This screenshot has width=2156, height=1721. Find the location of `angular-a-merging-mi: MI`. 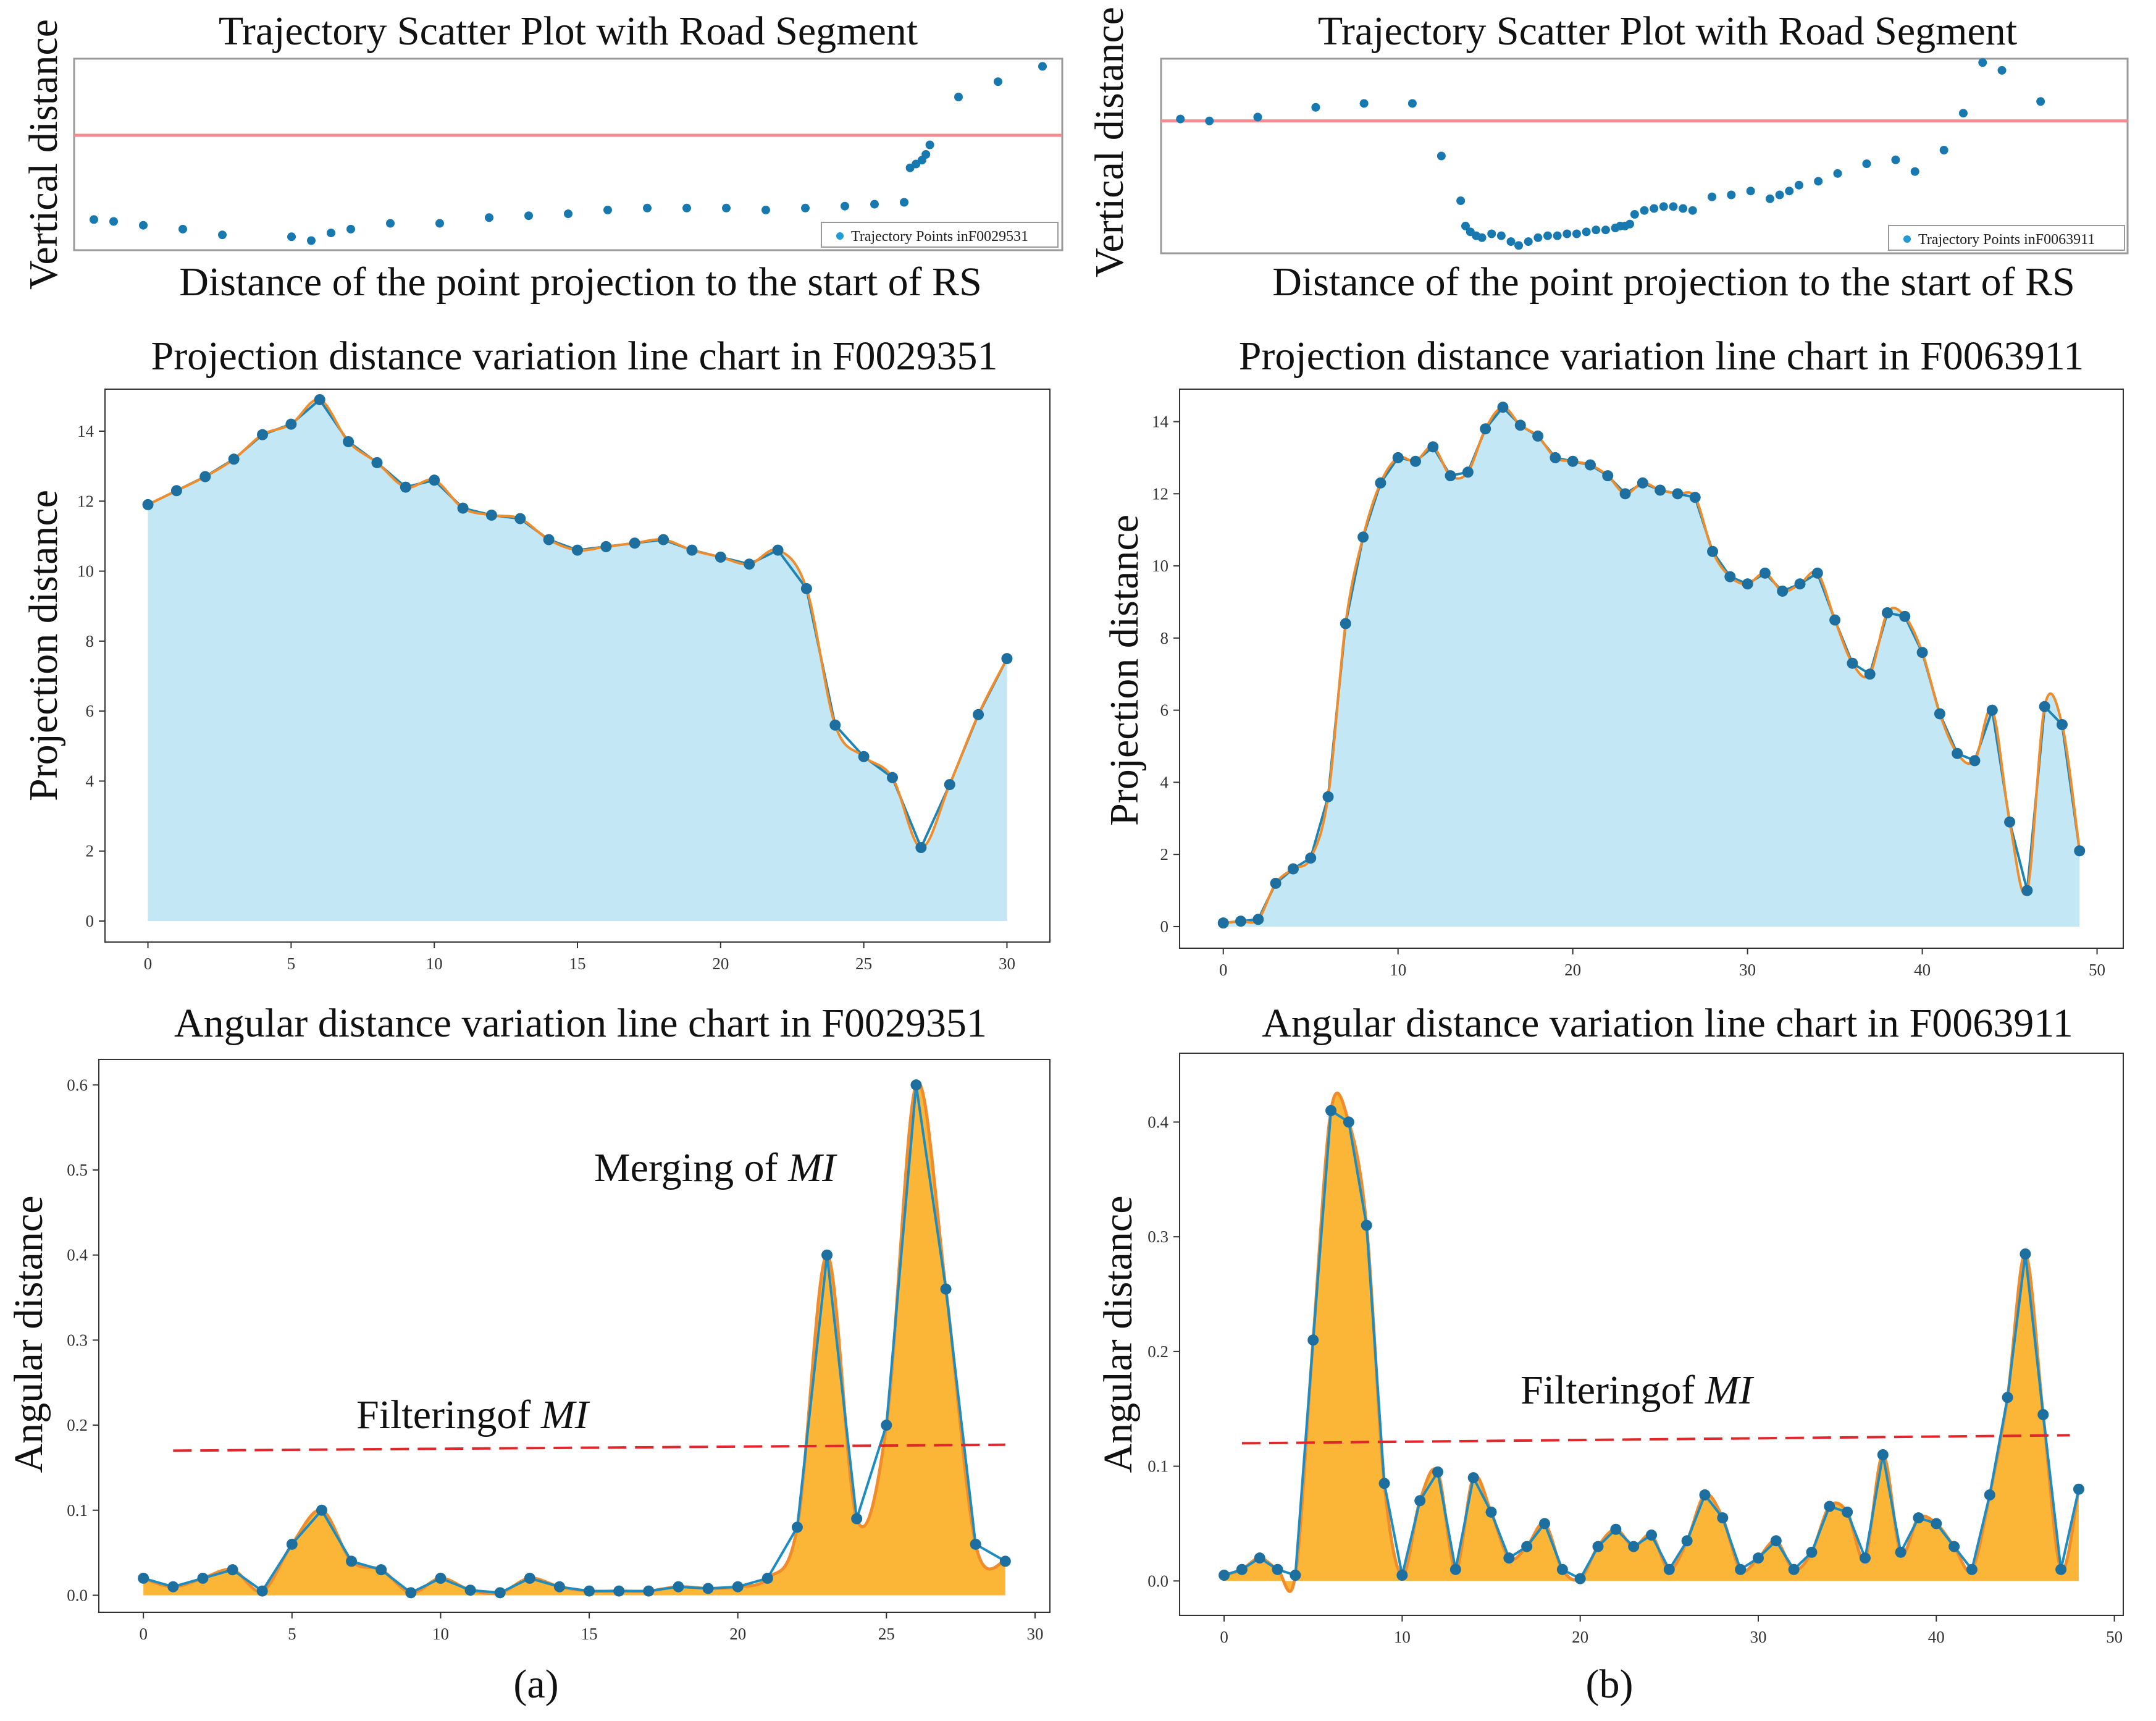

angular-a-merging-mi: MI is located at coordinates (812, 1168).